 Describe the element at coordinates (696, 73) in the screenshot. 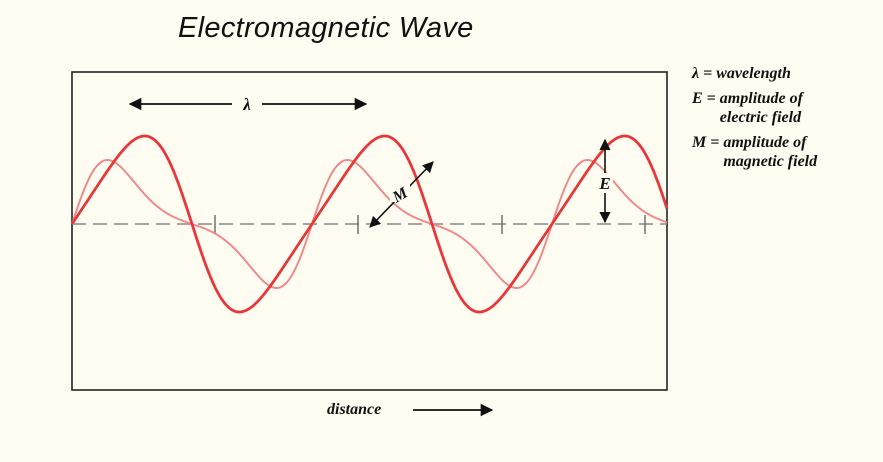

I see `legend-symbol: λ` at that location.